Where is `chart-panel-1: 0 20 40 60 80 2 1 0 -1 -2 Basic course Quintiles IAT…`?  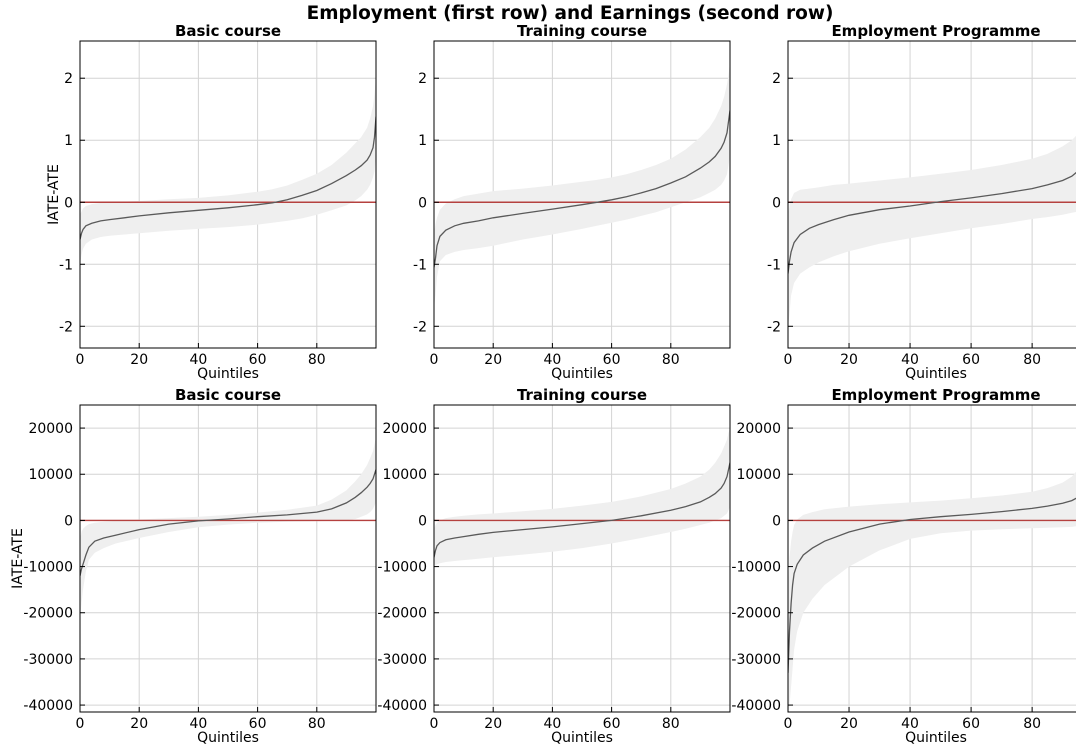 chart-panel-1: 0 20 40 60 80 2 1 0 -1 -2 Basic course Quintiles IAT… is located at coordinates (211, 202).